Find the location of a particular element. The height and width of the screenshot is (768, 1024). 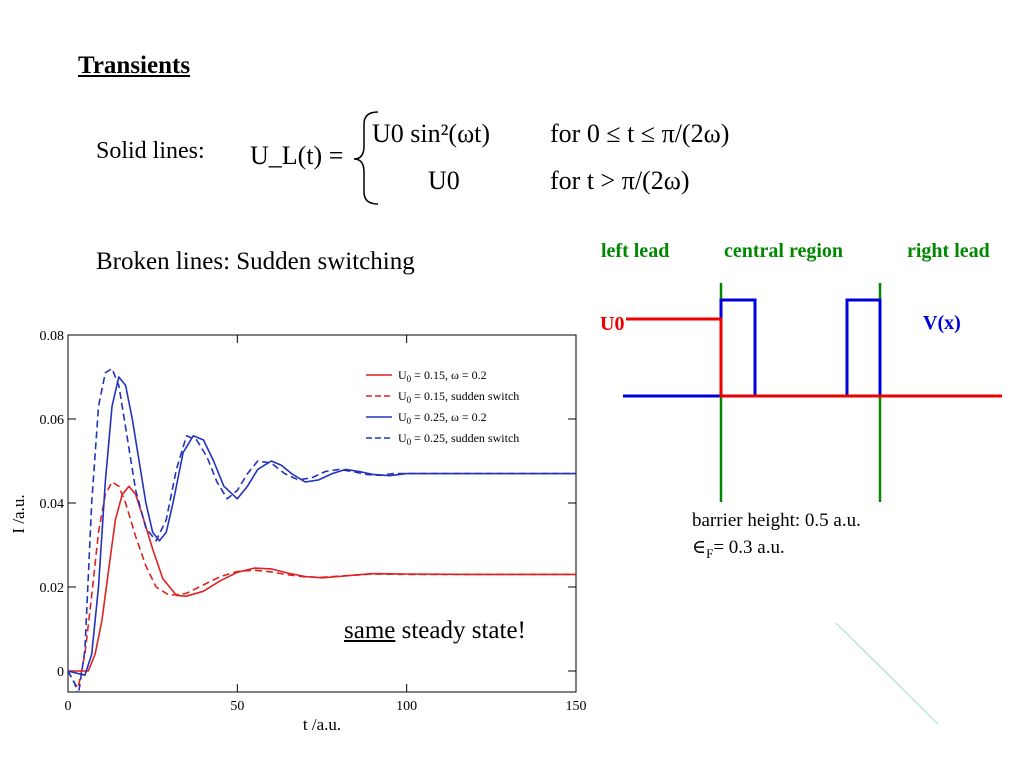

solid-lines-label: Solid lines: is located at coordinates (150, 151).